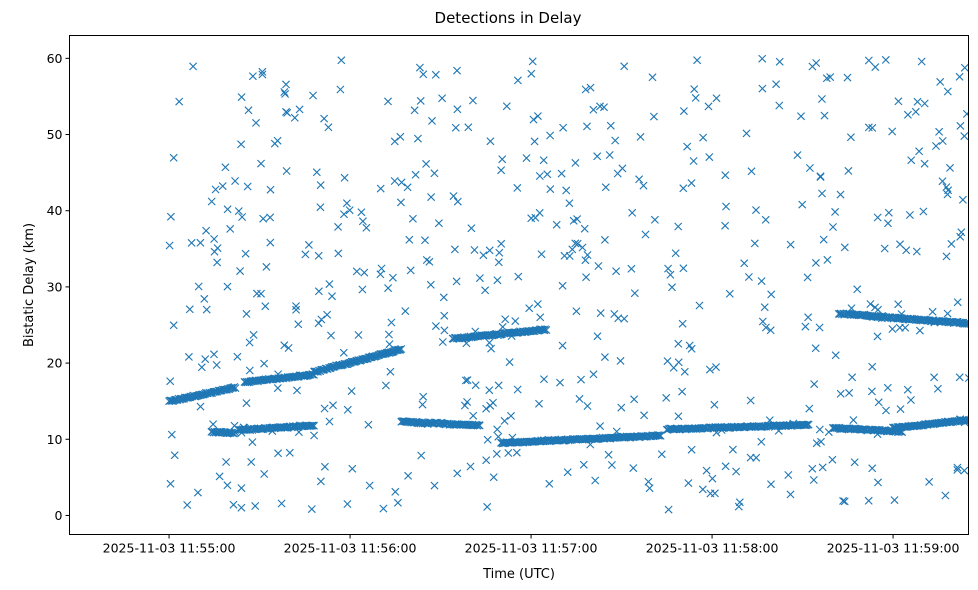  I want to click on y-axis-label: Bistatic Delay (km), so click(29, 285).